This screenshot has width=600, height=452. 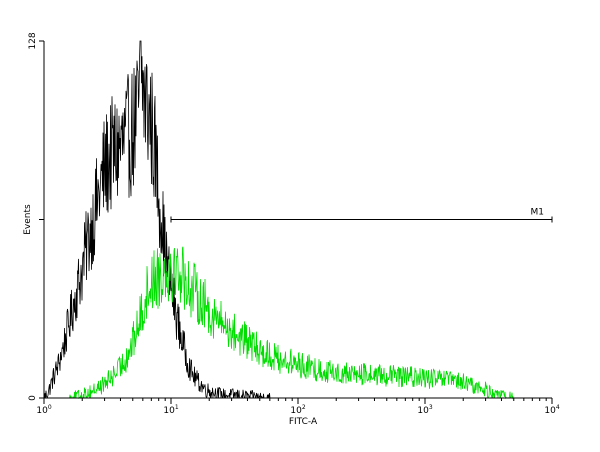 What do you see at coordinates (33, 398) in the screenshot?
I see `y-tick-label: 0` at bounding box center [33, 398].